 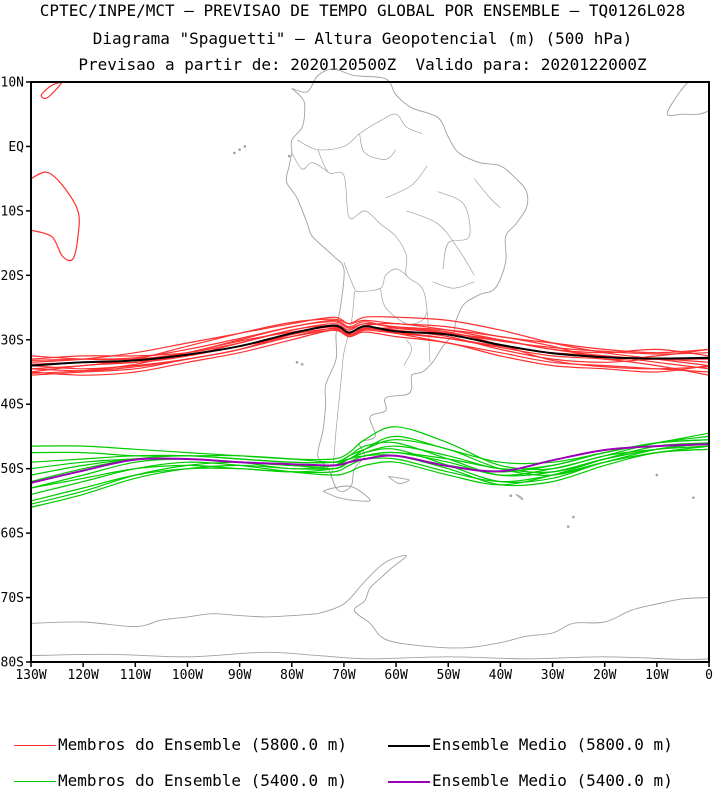 I want to click on y-tick-label: 40S, so click(x=12, y=405).